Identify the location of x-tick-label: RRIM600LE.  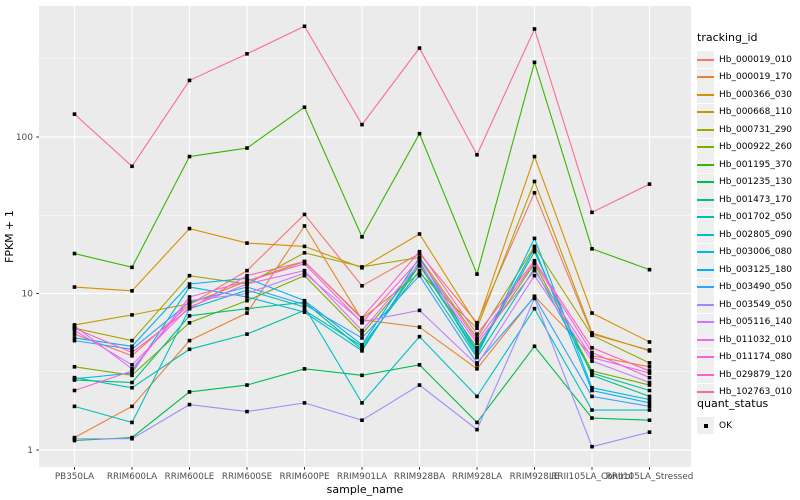
(190, 477).